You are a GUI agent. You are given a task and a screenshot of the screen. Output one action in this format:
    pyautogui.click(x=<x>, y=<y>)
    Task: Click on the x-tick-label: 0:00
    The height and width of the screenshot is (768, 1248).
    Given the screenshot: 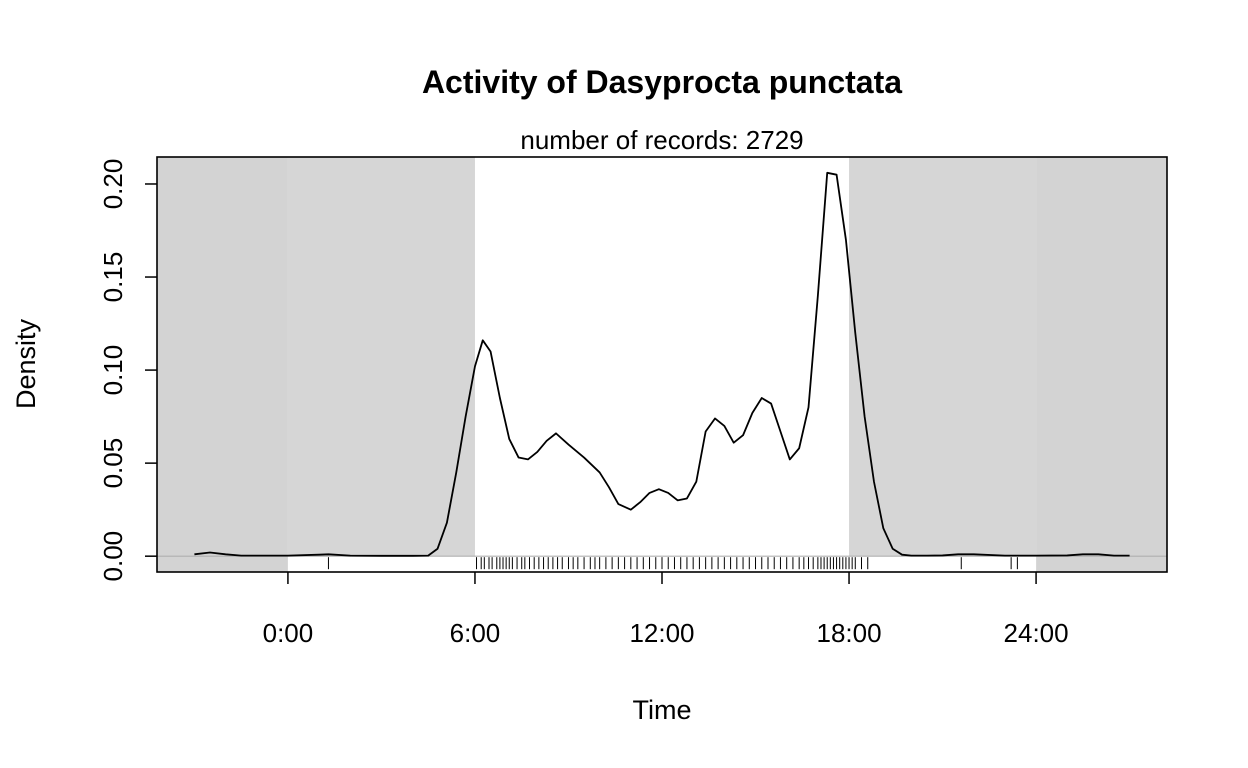 What is the action you would take?
    pyautogui.click(x=288, y=633)
    